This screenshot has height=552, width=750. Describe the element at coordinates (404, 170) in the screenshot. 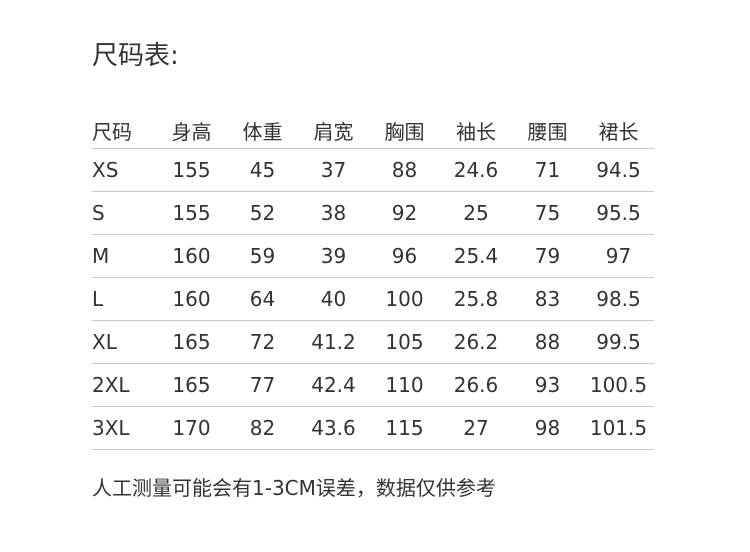

I see `cell-bust: 88` at that location.